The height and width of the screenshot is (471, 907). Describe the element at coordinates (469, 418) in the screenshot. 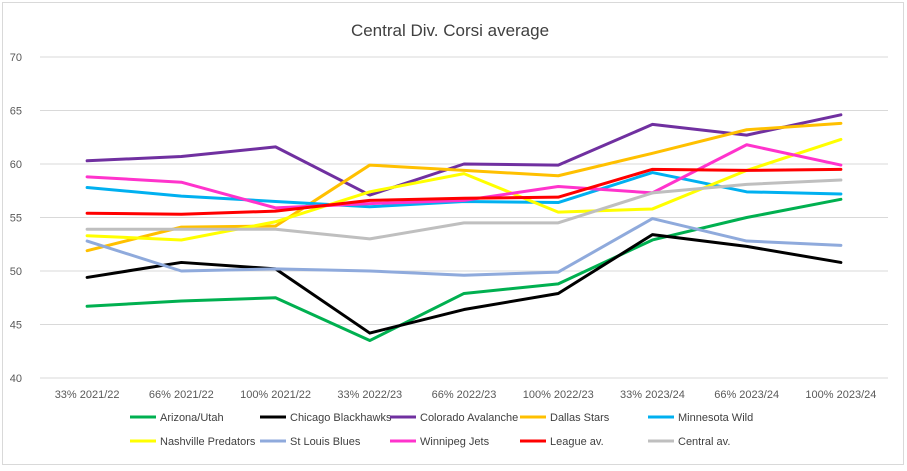

I see `legend-label: Colorado Avalanche` at that location.